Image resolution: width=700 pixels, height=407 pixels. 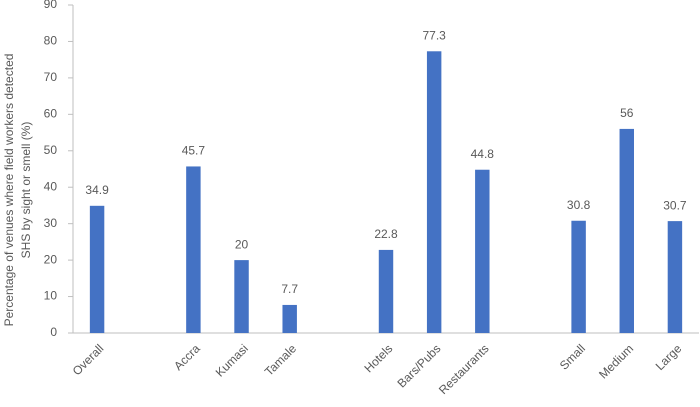 I want to click on data-label: 22.8, so click(x=386, y=234).